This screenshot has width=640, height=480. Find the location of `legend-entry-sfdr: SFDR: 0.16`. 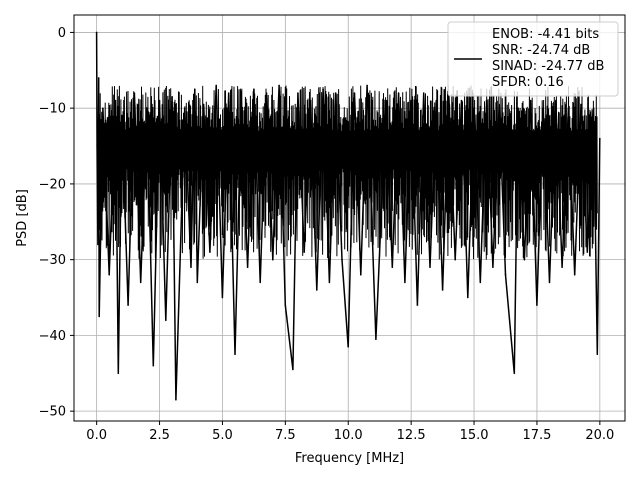

legend-entry-sfdr: SFDR: 0.16 is located at coordinates (528, 82).